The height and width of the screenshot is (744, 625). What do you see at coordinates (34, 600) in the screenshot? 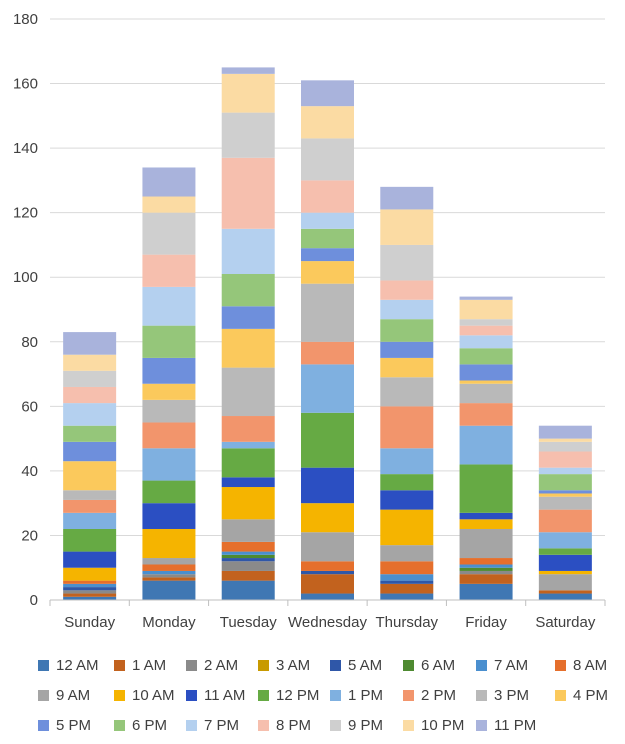
I see `y-tick-label: 0` at bounding box center [34, 600].